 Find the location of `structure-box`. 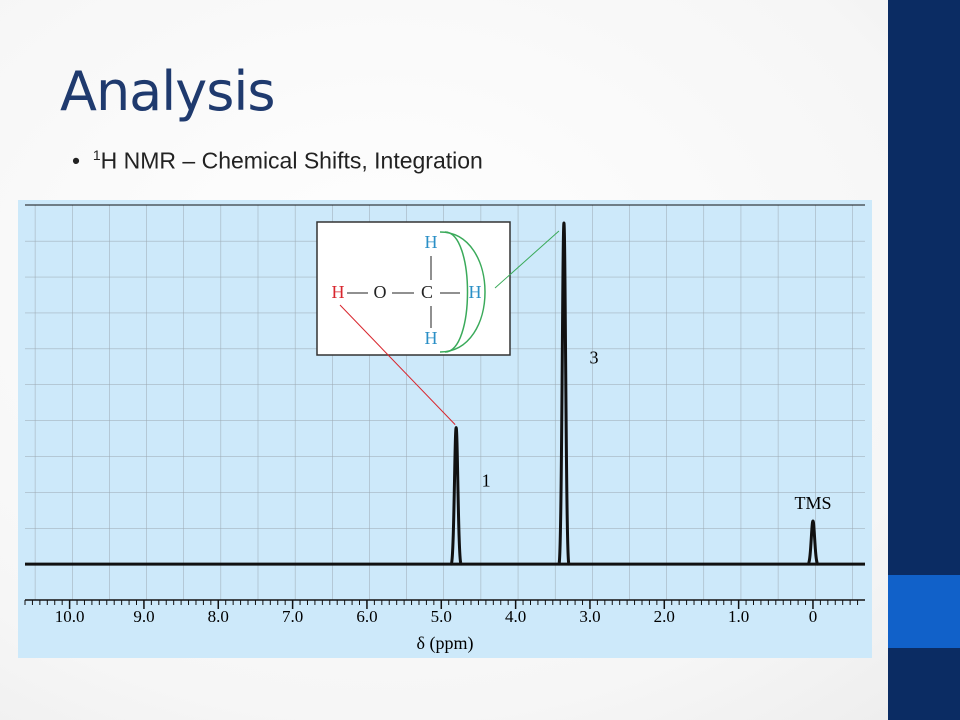

structure-box is located at coordinates (413, 288).